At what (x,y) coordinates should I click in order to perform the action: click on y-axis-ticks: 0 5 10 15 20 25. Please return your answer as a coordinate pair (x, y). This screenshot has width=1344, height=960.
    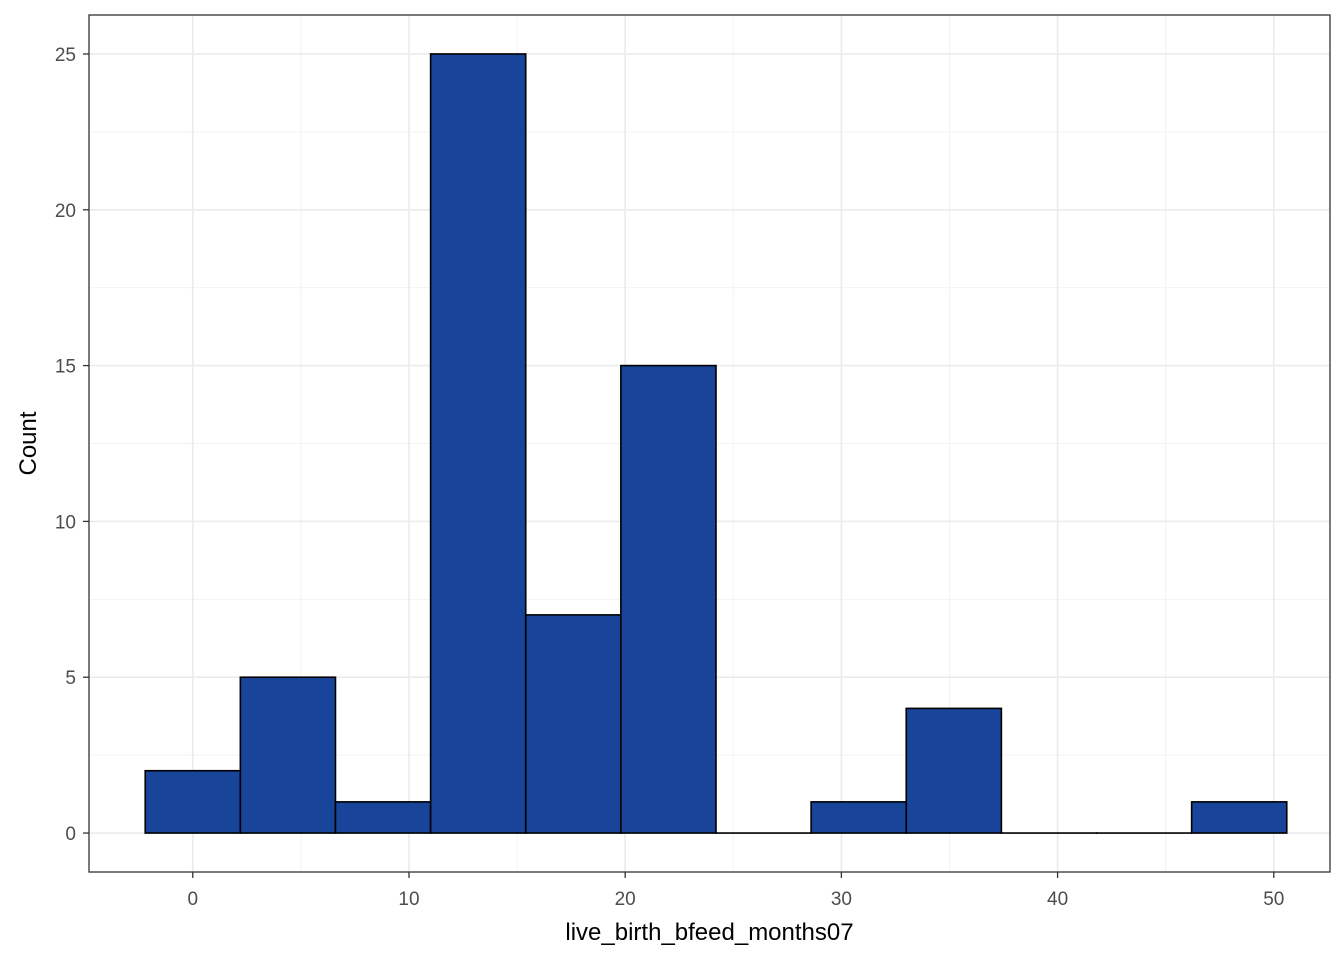
    Looking at the image, I should click on (72, 445).